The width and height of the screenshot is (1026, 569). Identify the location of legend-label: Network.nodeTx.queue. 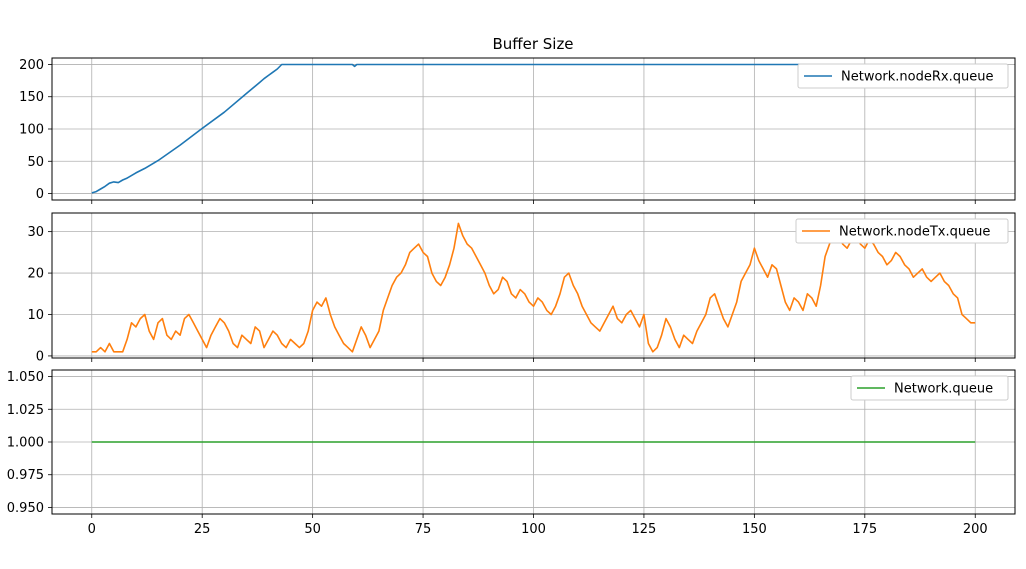
(914, 232).